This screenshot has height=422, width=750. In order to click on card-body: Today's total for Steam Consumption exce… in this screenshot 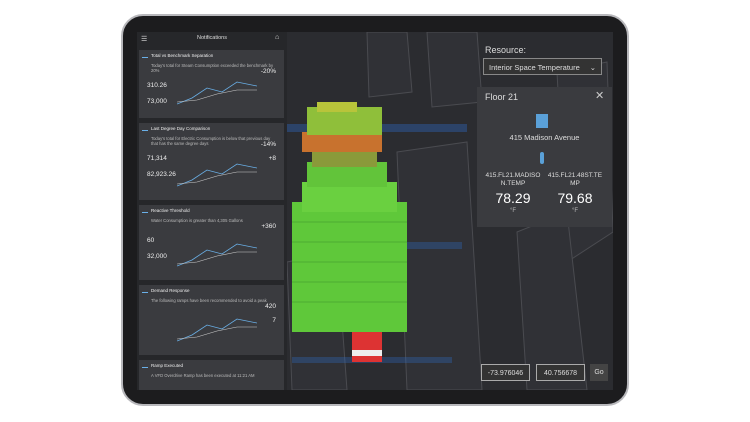, I will do `click(212, 68)`.